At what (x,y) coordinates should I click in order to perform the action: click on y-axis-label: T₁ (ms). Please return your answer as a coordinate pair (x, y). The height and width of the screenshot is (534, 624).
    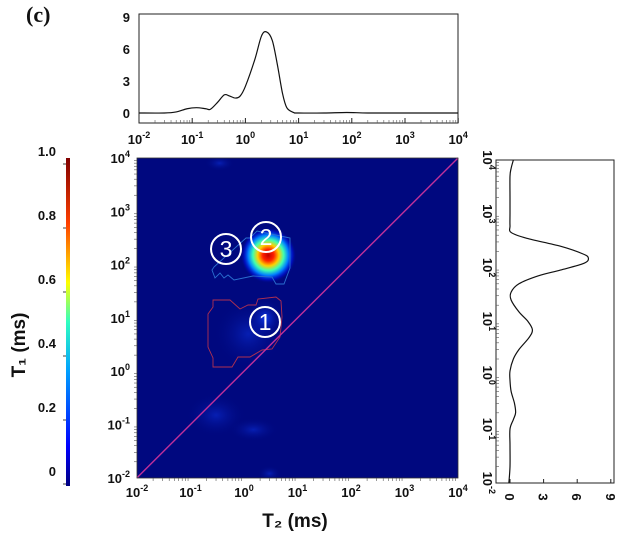
    Looking at the image, I should click on (19, 345).